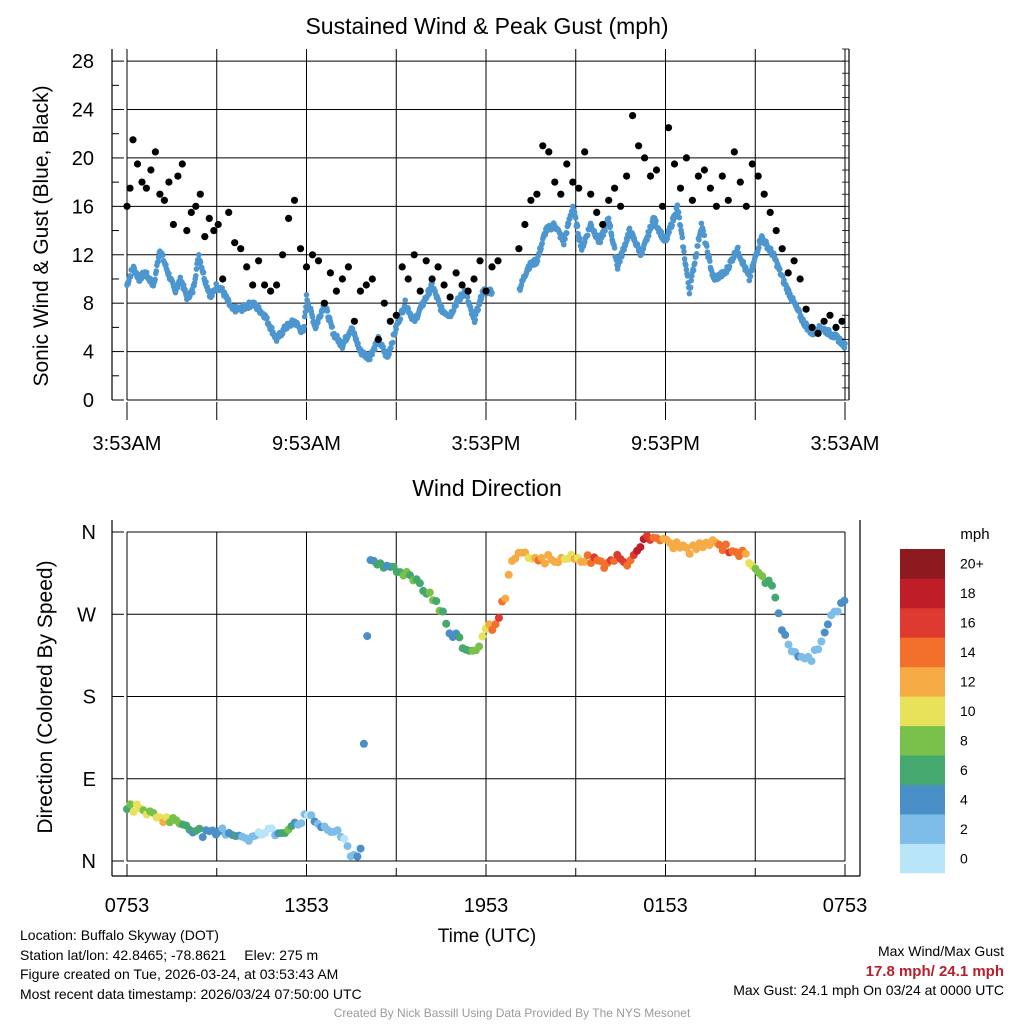 This screenshot has height=1024, width=1024. I want to click on max-gust-text: Max Gust: 24.1 mph On 03/24 at 0000 UTC, so click(868, 990).